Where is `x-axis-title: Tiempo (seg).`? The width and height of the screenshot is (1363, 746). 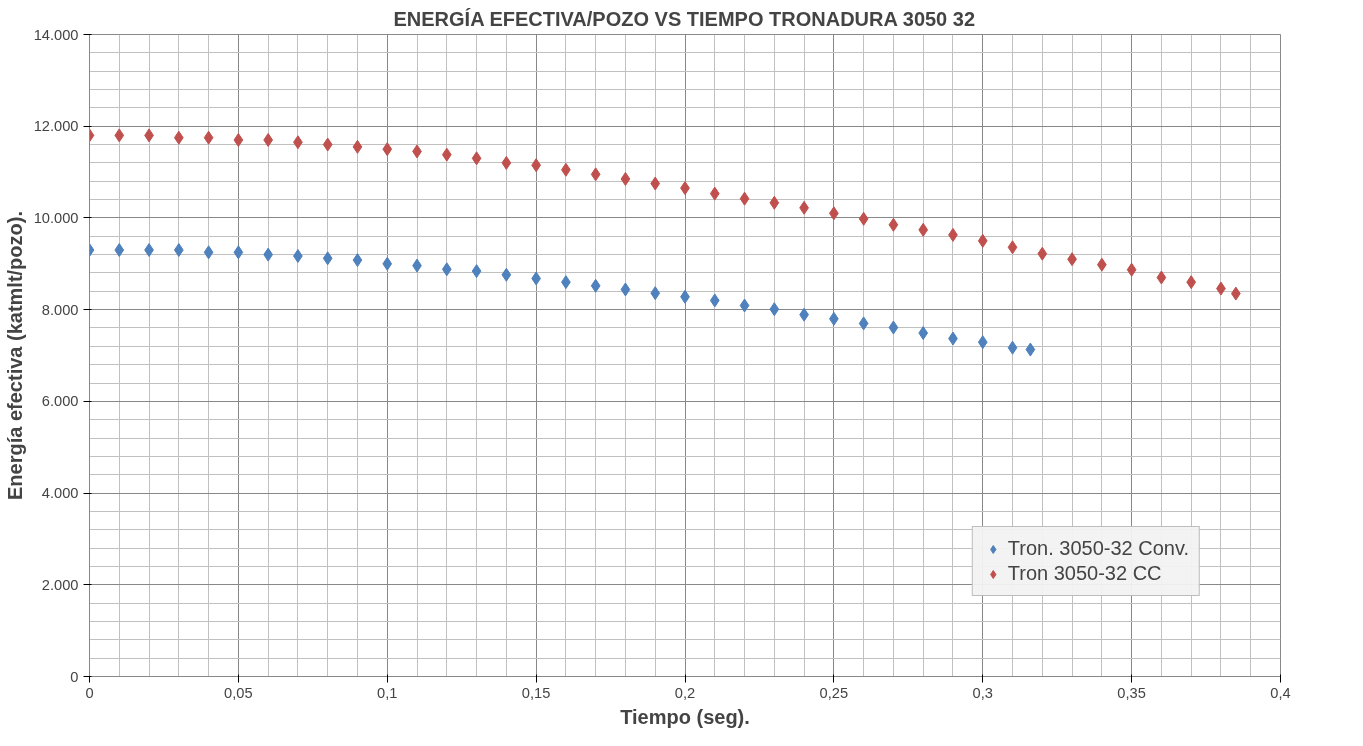
x-axis-title: Tiempo (seg). is located at coordinates (685, 716).